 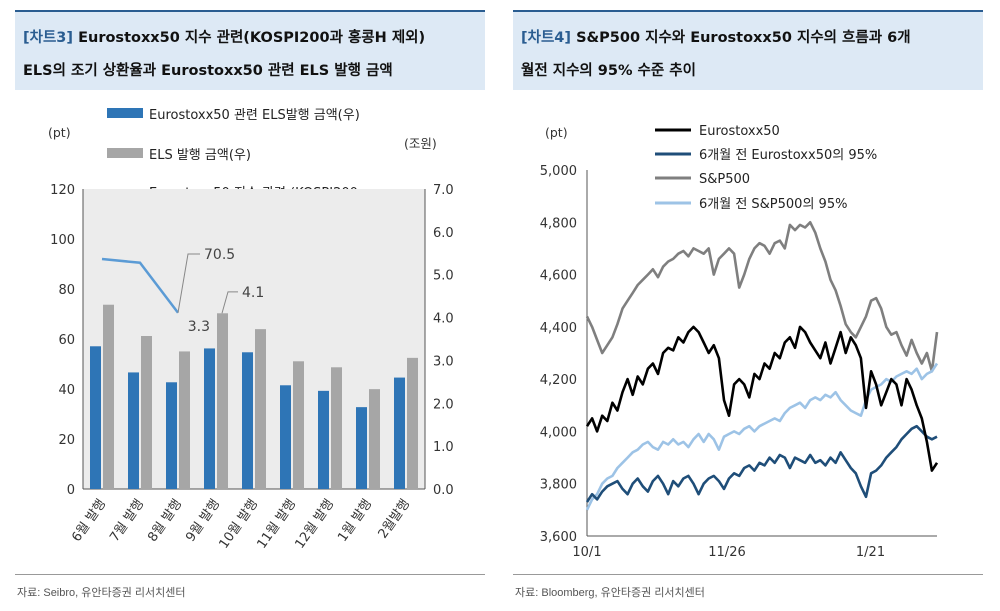 I want to click on legend-label-1: Eurostoxx50, so click(x=739, y=131).